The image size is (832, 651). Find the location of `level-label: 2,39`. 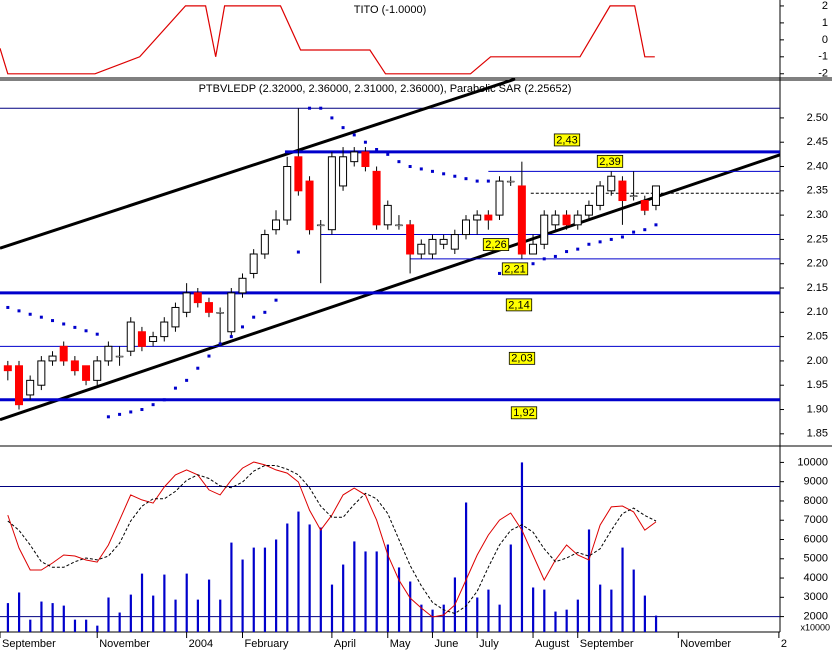

level-label: 2,39 is located at coordinates (609, 162).